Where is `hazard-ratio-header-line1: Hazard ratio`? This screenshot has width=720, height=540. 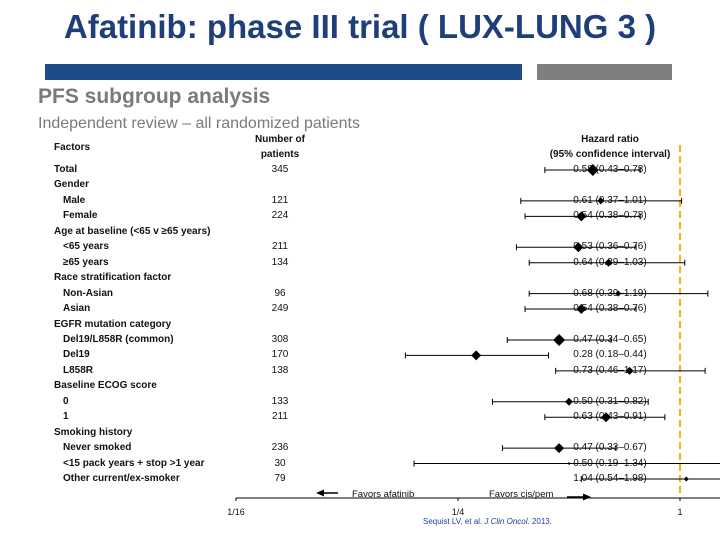
hazard-ratio-header-line1: Hazard ratio is located at coordinates (610, 139).